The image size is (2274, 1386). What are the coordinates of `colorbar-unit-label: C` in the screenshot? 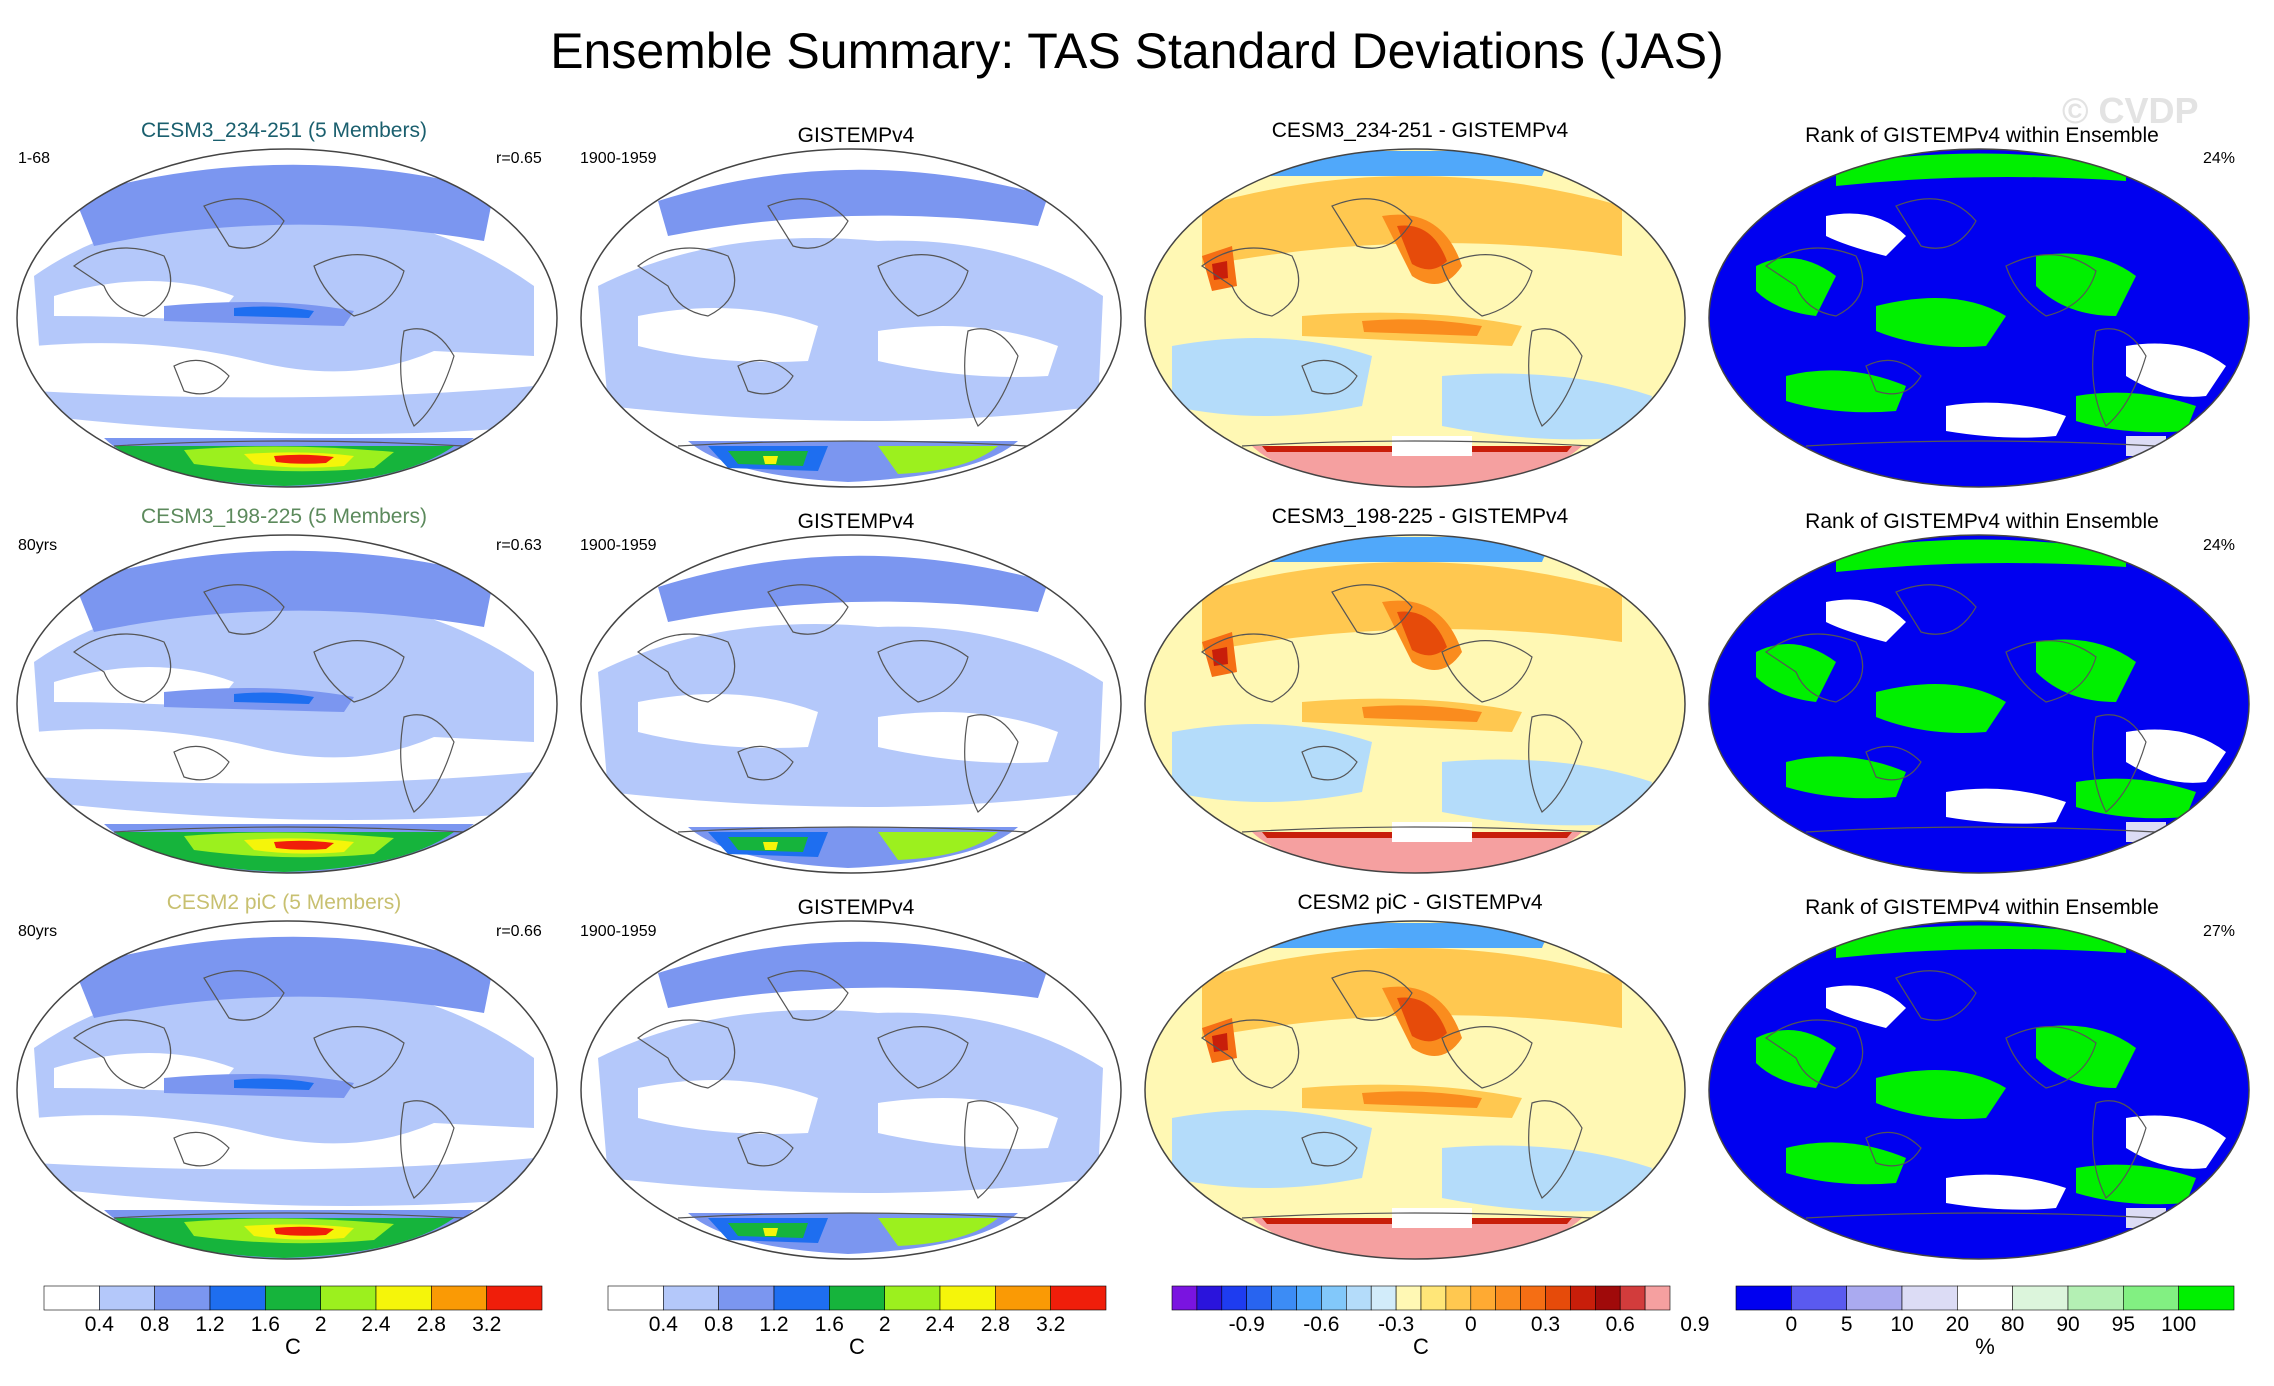 It's located at (857, 1346).